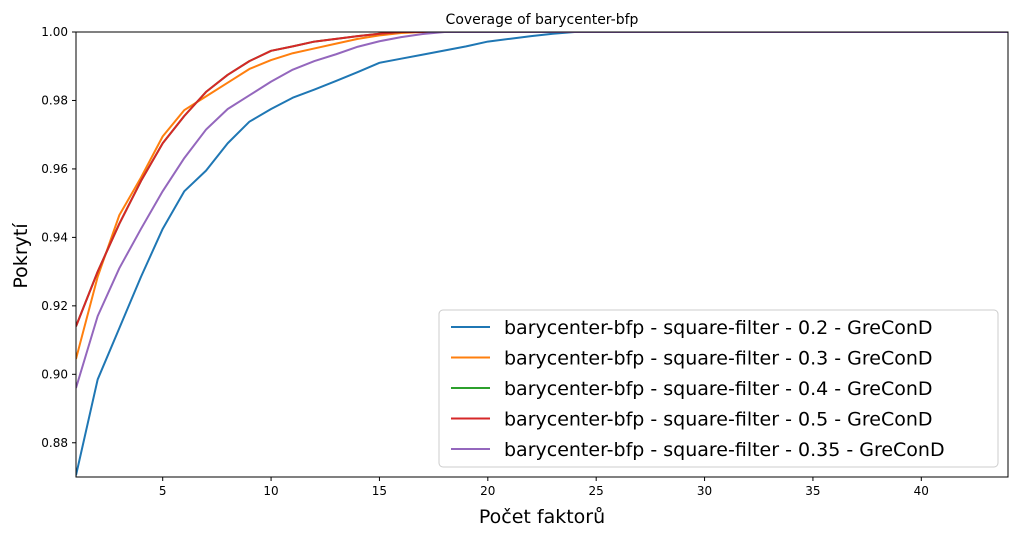 The height and width of the screenshot is (537, 1016). What do you see at coordinates (54, 237) in the screenshot?
I see `y-tick-label: 0.94` at bounding box center [54, 237].